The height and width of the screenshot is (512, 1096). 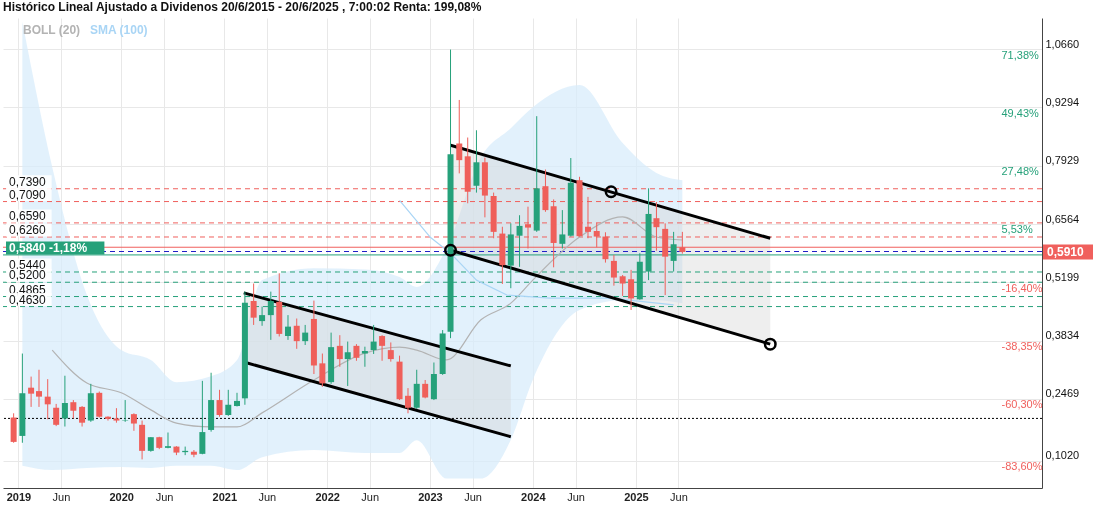 I want to click on ref-line-label: 0,6260, so click(x=28, y=229).